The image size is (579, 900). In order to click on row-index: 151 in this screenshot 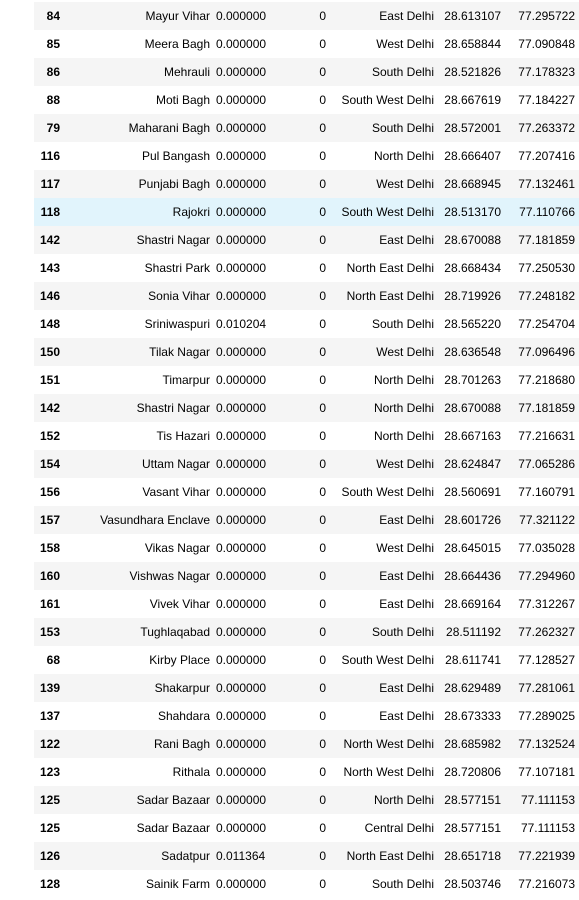, I will do `click(50, 380)`.